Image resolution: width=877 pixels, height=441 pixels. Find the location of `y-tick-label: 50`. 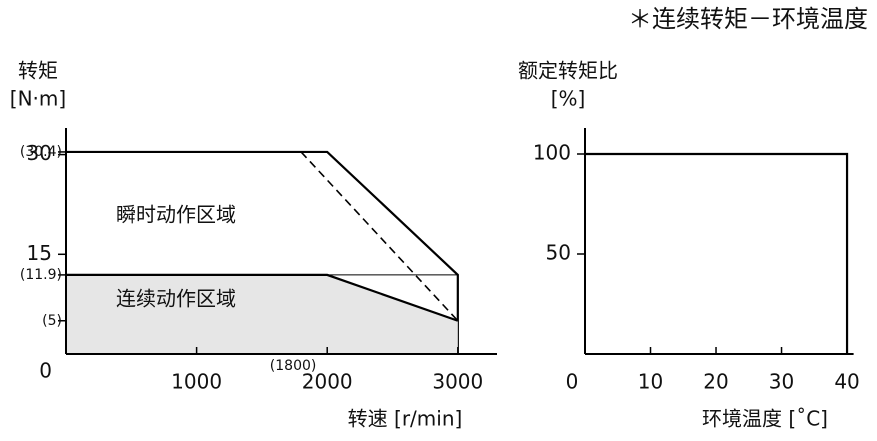

y-tick-label: 50 is located at coordinates (558, 253).